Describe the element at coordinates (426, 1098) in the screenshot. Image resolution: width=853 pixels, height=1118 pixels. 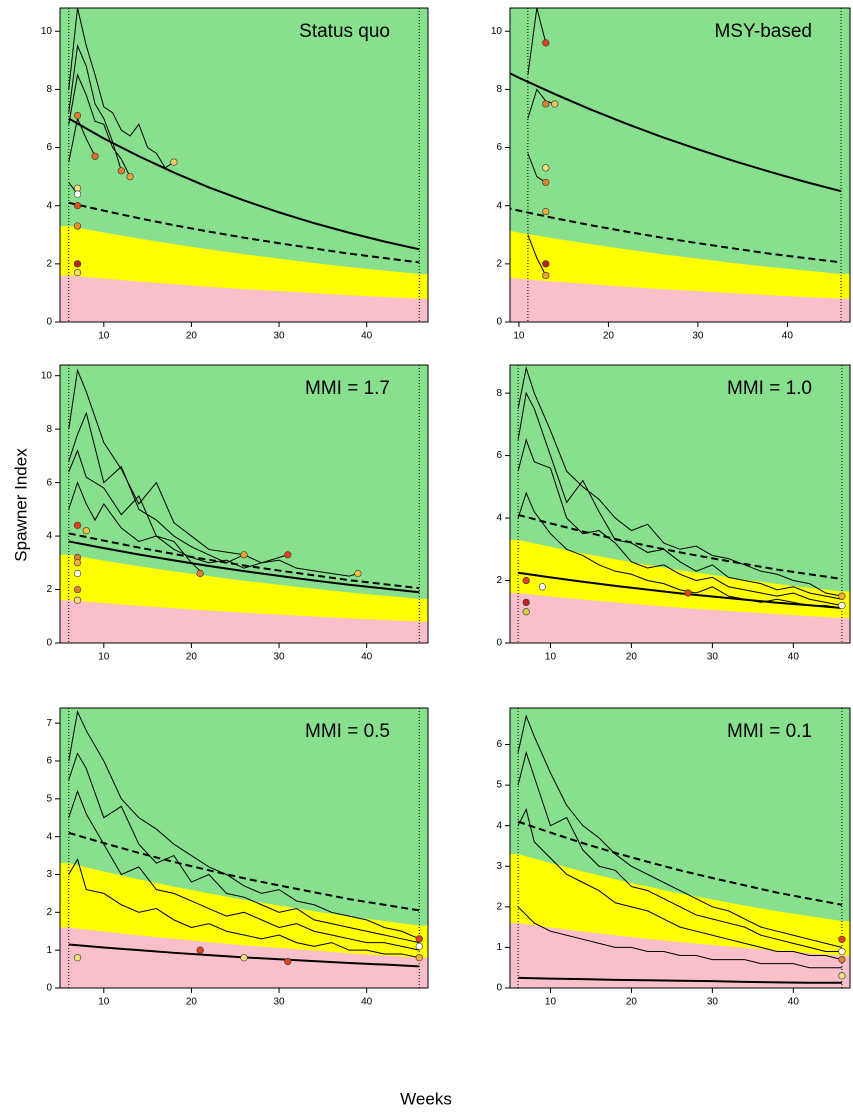
I see `x-axis-label: Weeks` at that location.